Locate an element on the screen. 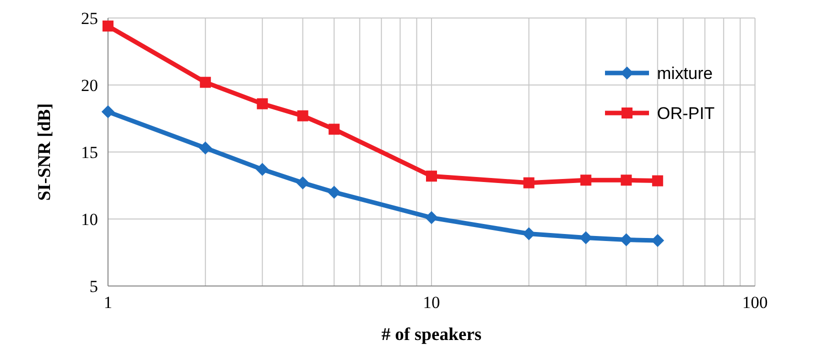  x-tick-label: 100 is located at coordinates (755, 302).